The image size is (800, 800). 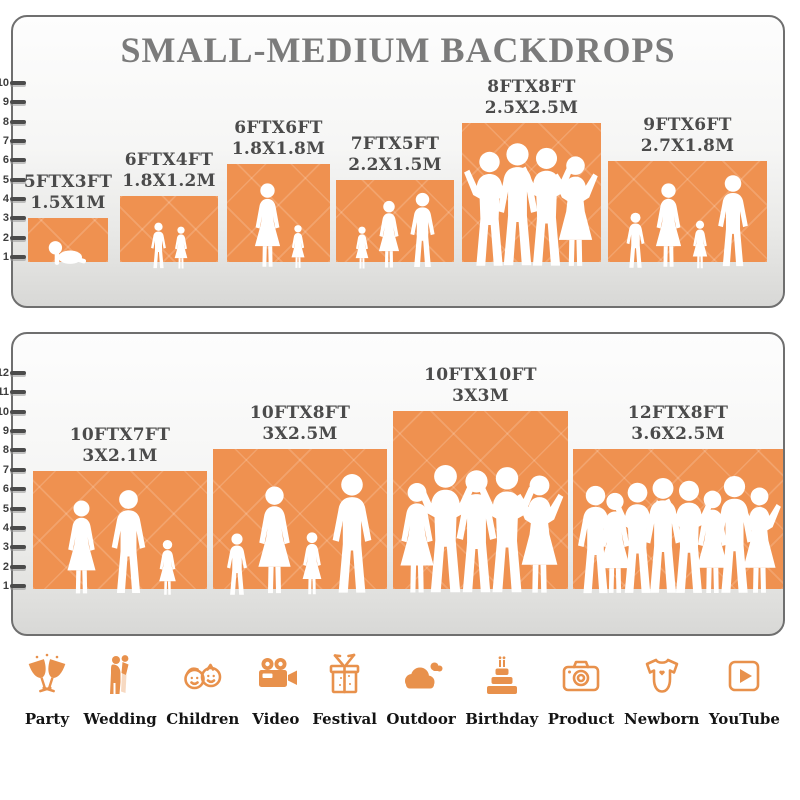 I want to click on category-label: Wedding, so click(x=120, y=719).